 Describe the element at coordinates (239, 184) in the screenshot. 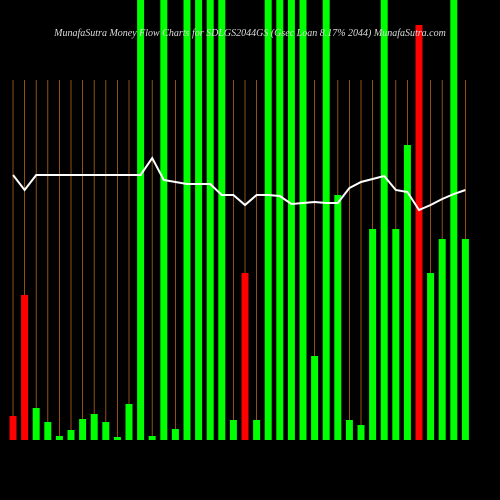

I see `money-flow-line` at that location.